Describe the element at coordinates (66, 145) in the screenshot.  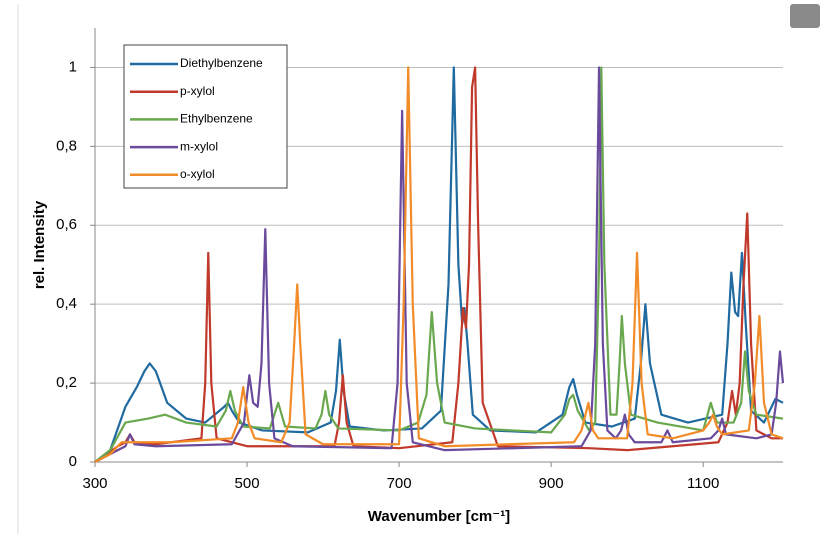
I see `y-tick-label: 0,8` at that location.